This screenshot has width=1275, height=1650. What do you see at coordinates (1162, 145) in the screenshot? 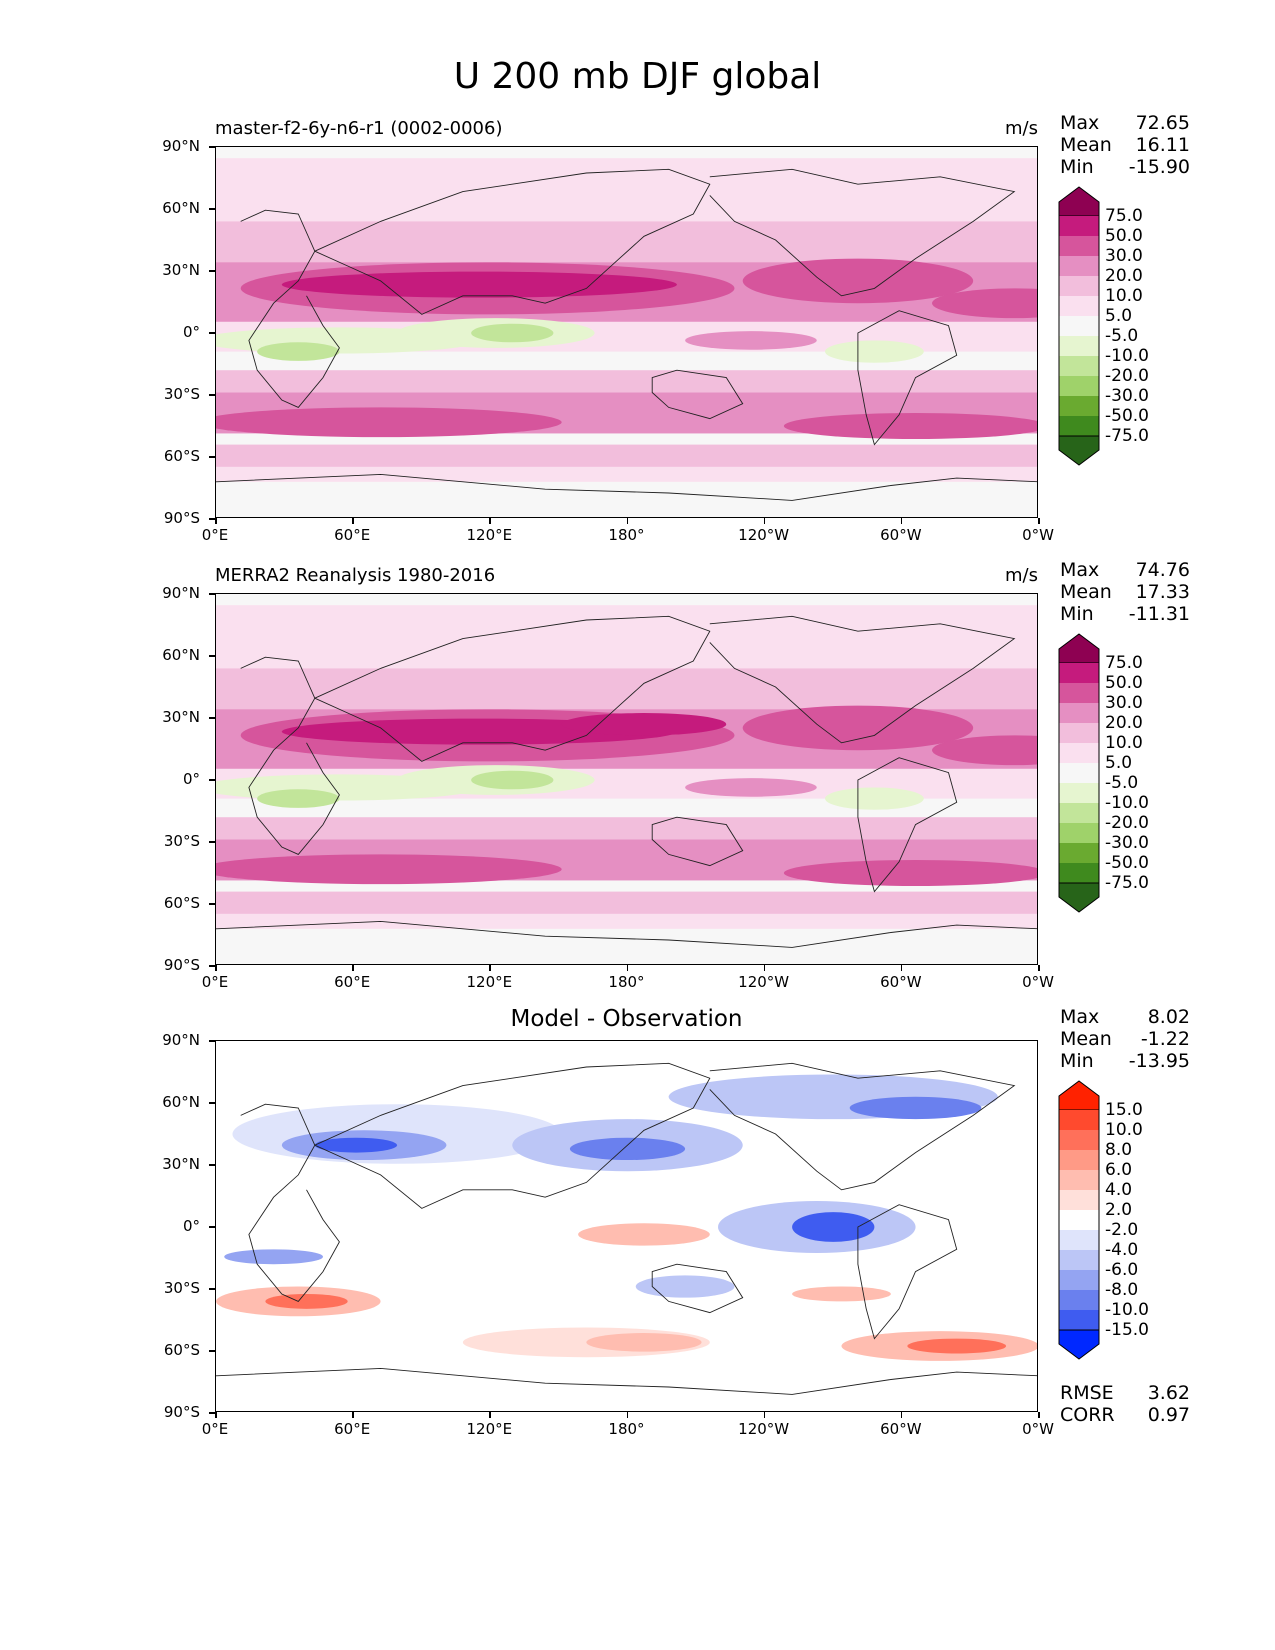
I see `stat-value: 16.11` at bounding box center [1162, 145].